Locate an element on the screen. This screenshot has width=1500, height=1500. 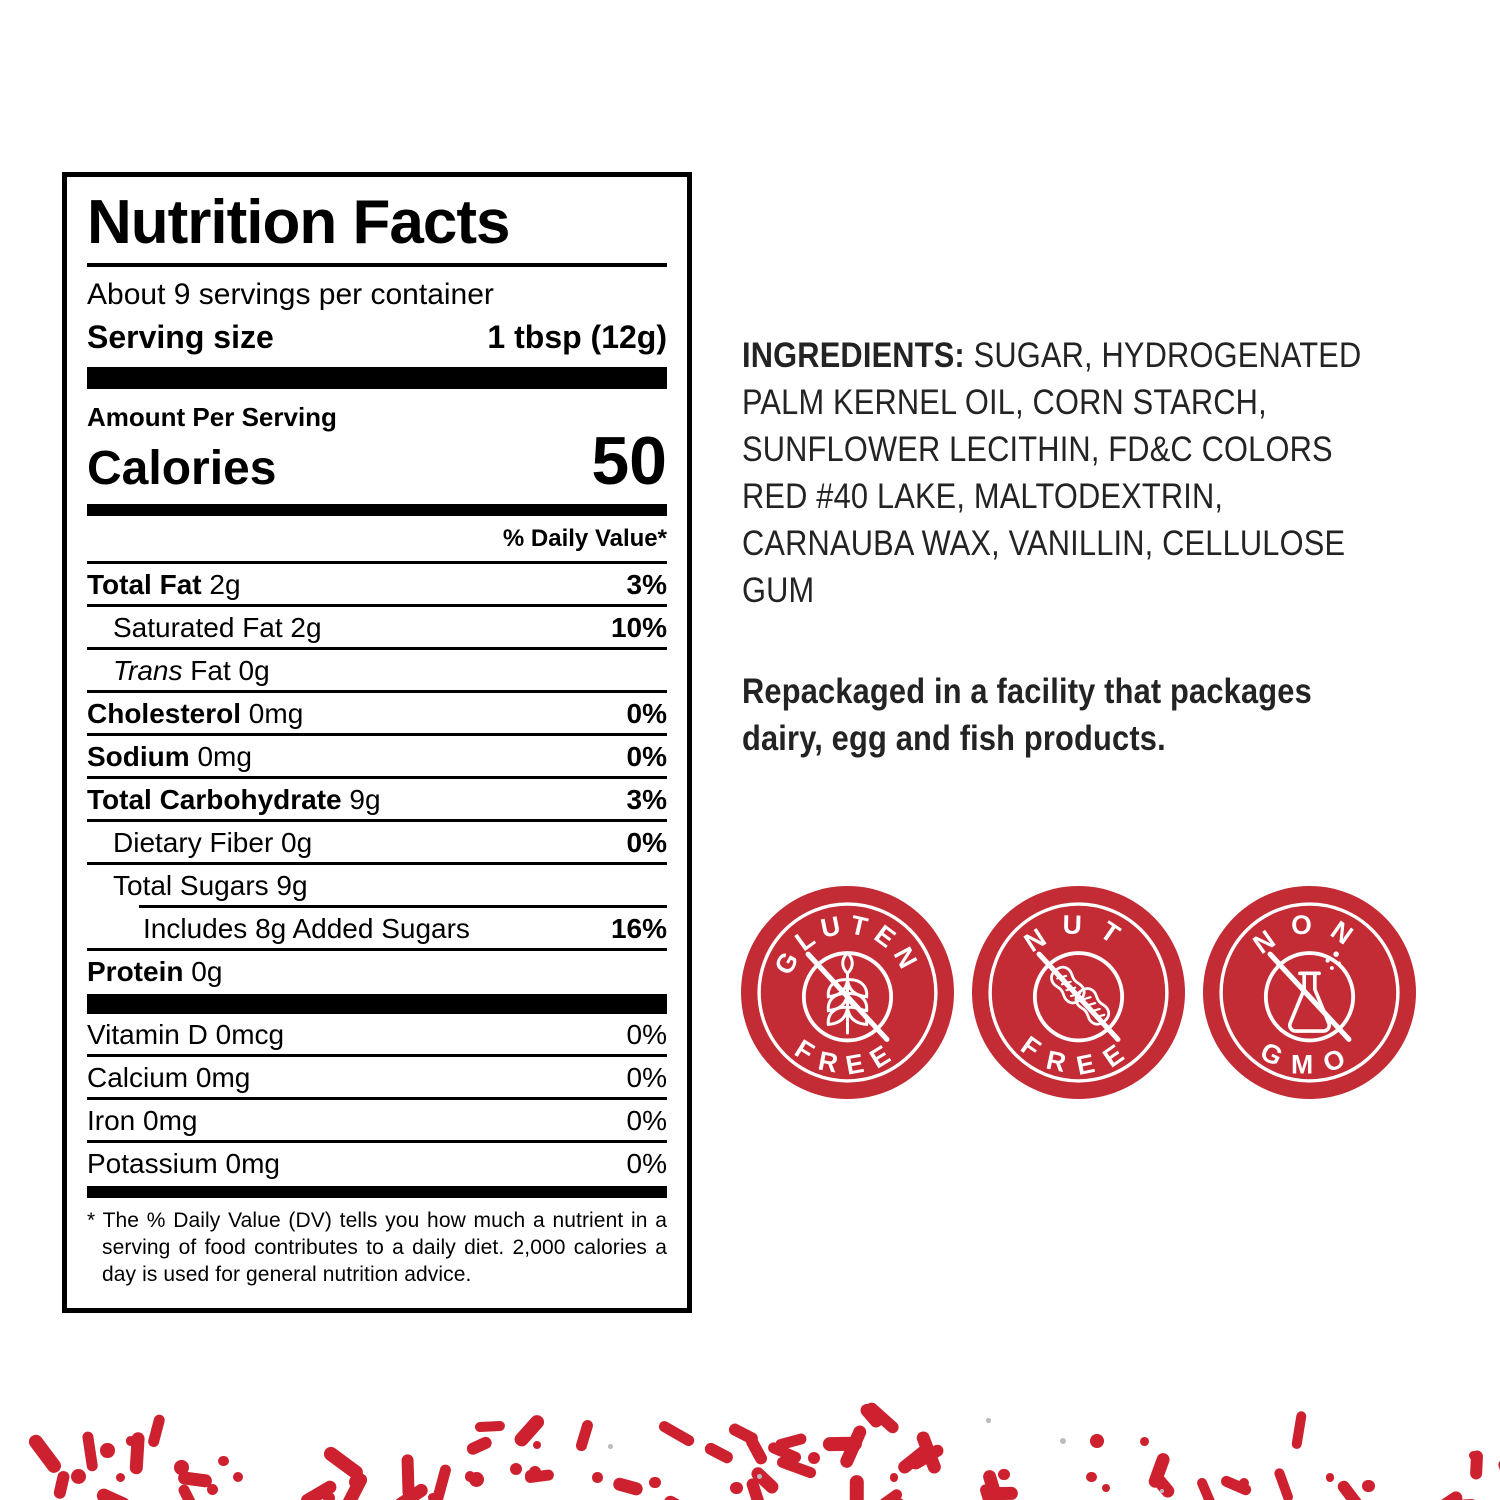
gluten-free-badge-graphic: GLUTEN FREE is located at coordinates (847, 992).